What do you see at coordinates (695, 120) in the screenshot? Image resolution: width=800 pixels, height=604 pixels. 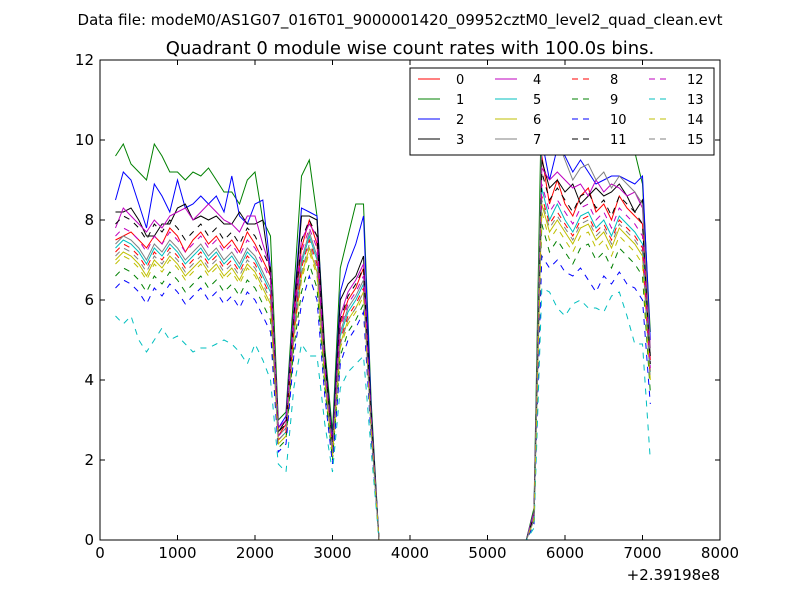 I see `legend-label-14: 14` at bounding box center [695, 120].